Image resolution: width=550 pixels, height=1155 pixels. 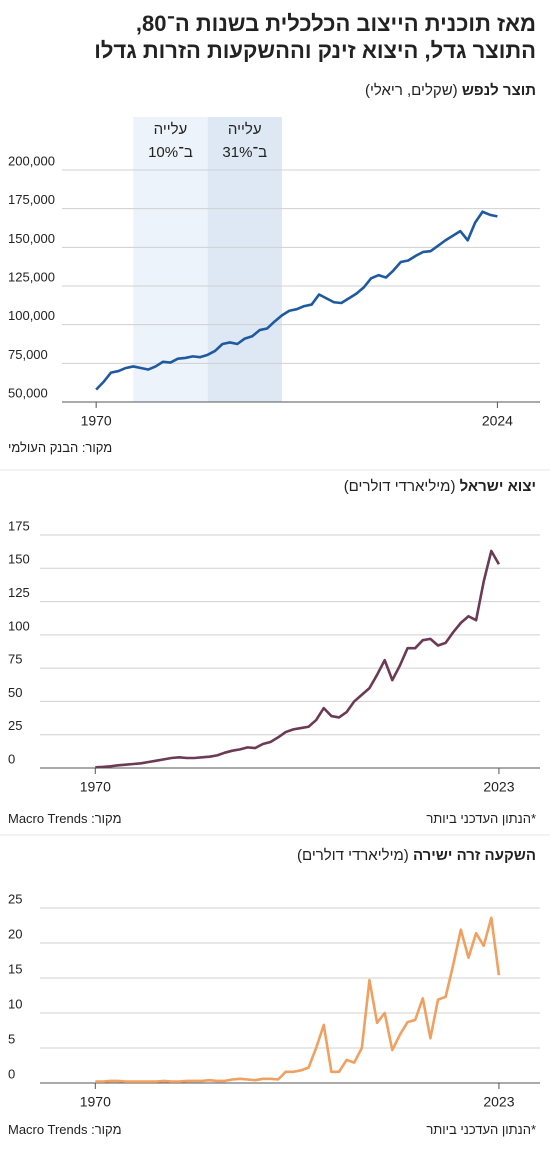 I want to click on chart-title: השקעה זרה ישירה (מיליארדי דולרים), so click(x=416, y=855).